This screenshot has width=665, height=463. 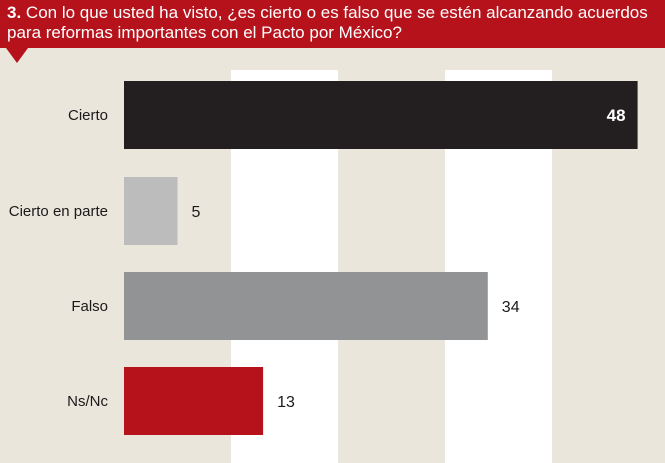 I want to click on category-label: Falso, so click(x=89, y=306).